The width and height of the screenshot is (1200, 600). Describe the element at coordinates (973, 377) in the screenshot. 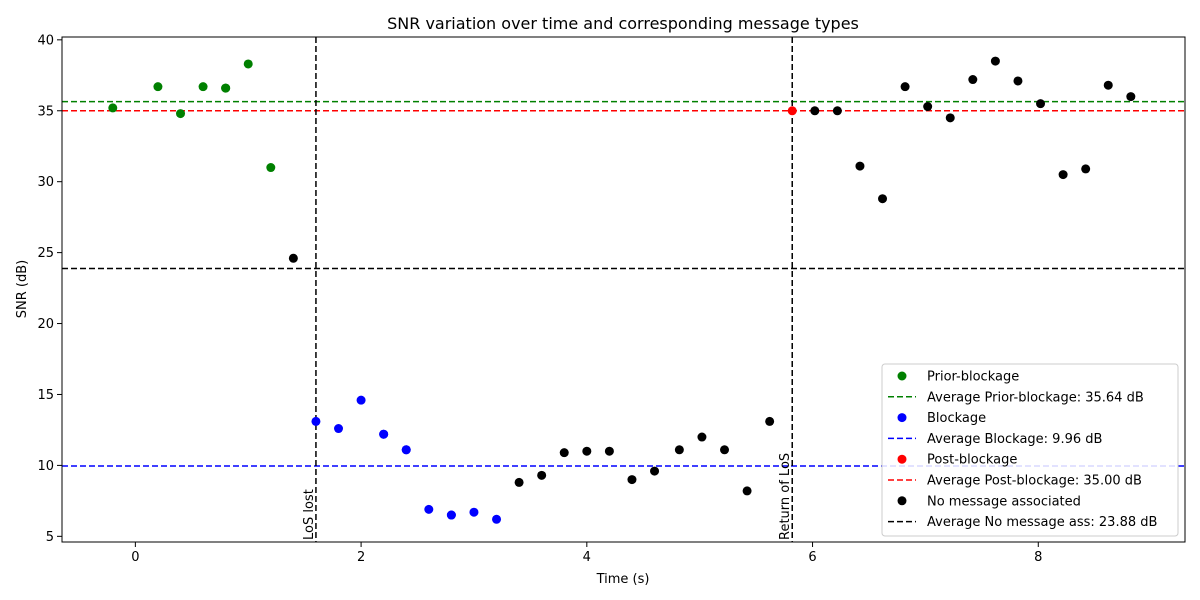

I see `legend-label-0: Prior-blockage` at that location.